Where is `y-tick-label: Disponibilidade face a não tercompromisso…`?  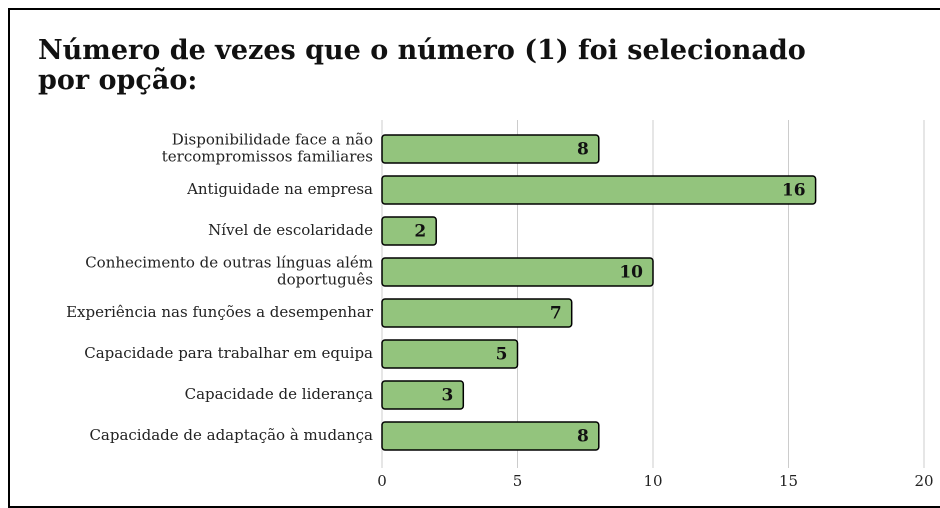 y-tick-label: Disponibilidade face a não tercompromisso… is located at coordinates (267, 148).